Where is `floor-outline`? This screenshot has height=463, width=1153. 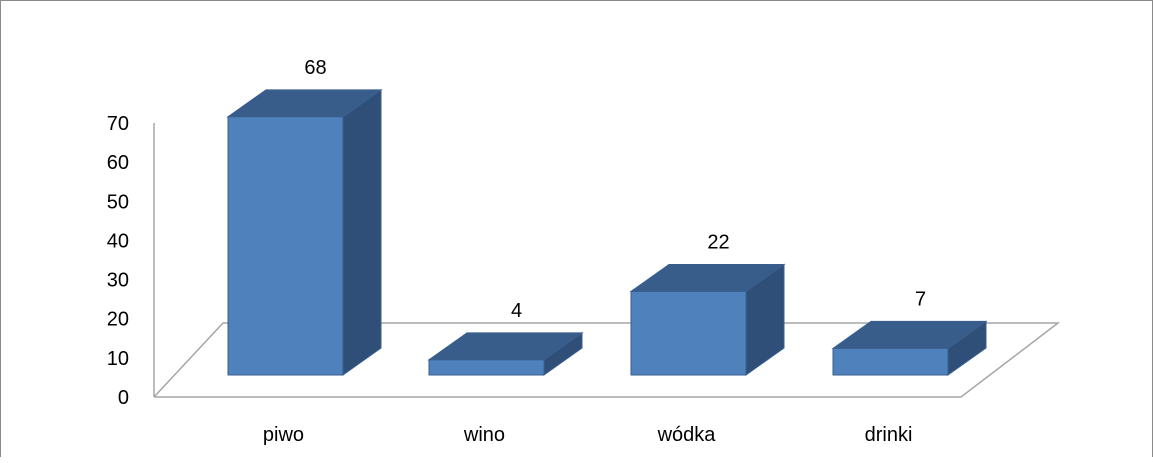 floor-outline is located at coordinates (607, 360).